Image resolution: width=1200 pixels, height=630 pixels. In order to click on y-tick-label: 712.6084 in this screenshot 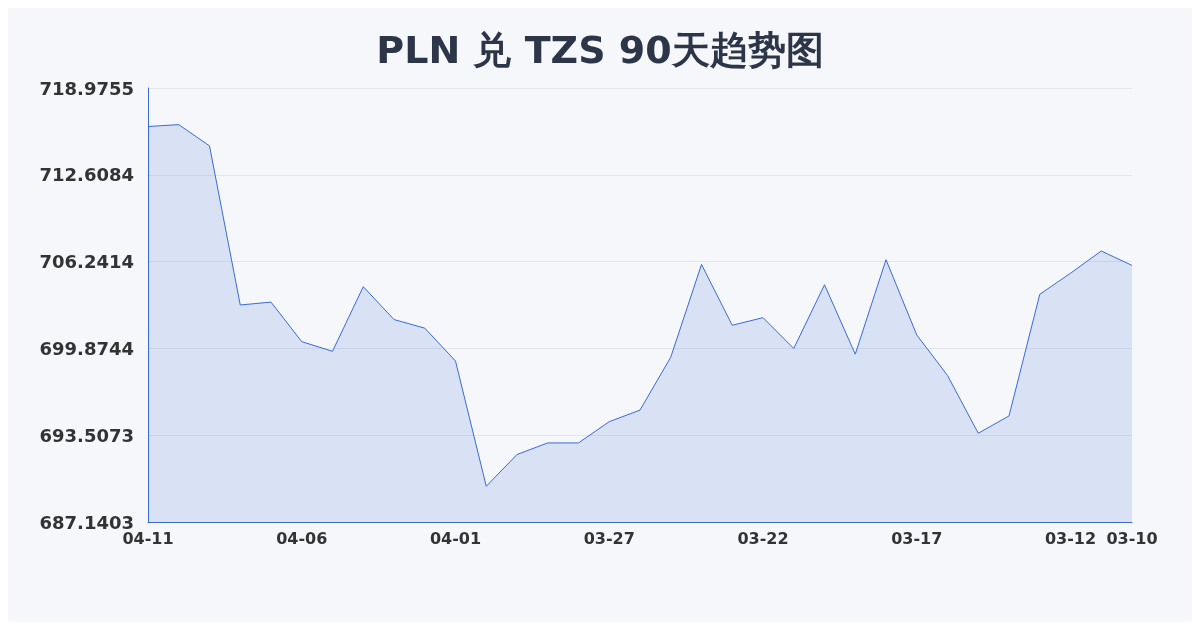, I will do `click(86, 175)`.